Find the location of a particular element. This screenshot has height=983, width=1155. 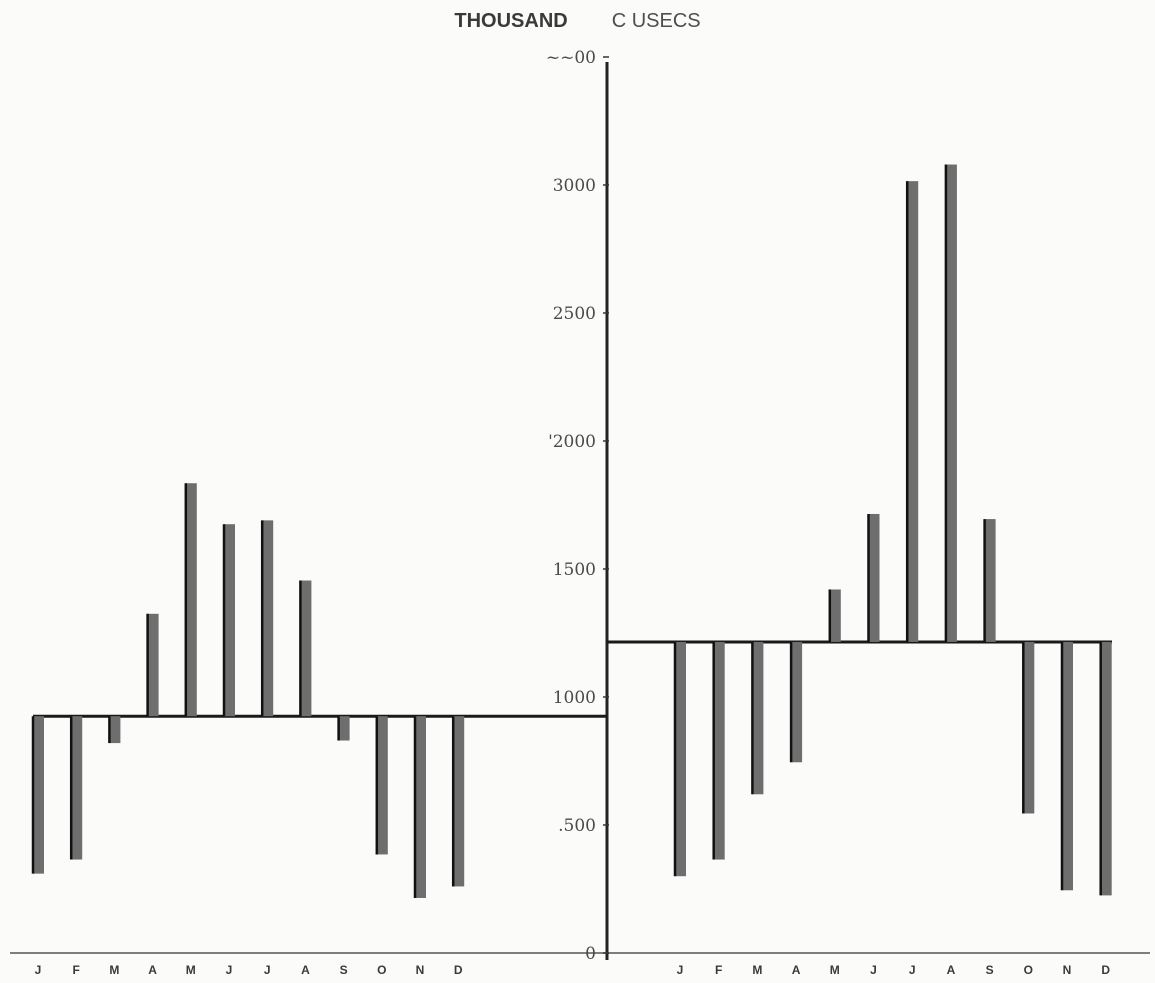

y-tick-label: 0 is located at coordinates (590, 954).